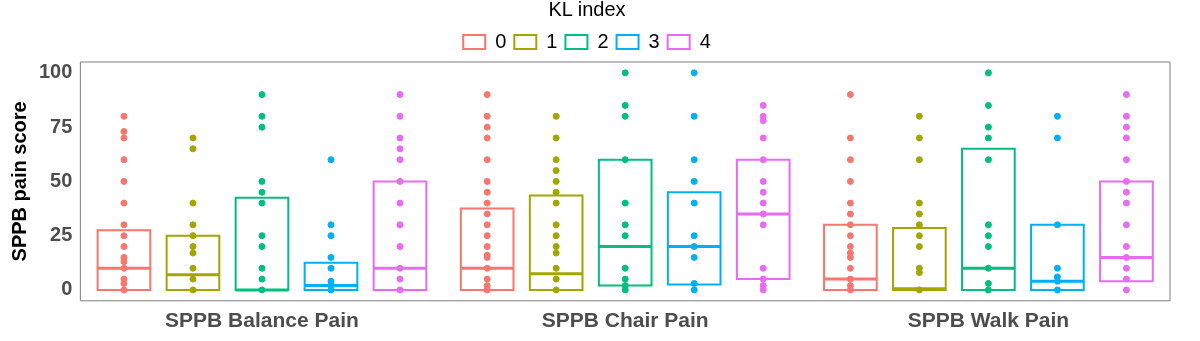 The image size is (1200, 341). What do you see at coordinates (61, 179) in the screenshot?
I see `y-tick-label: 50` at bounding box center [61, 179].